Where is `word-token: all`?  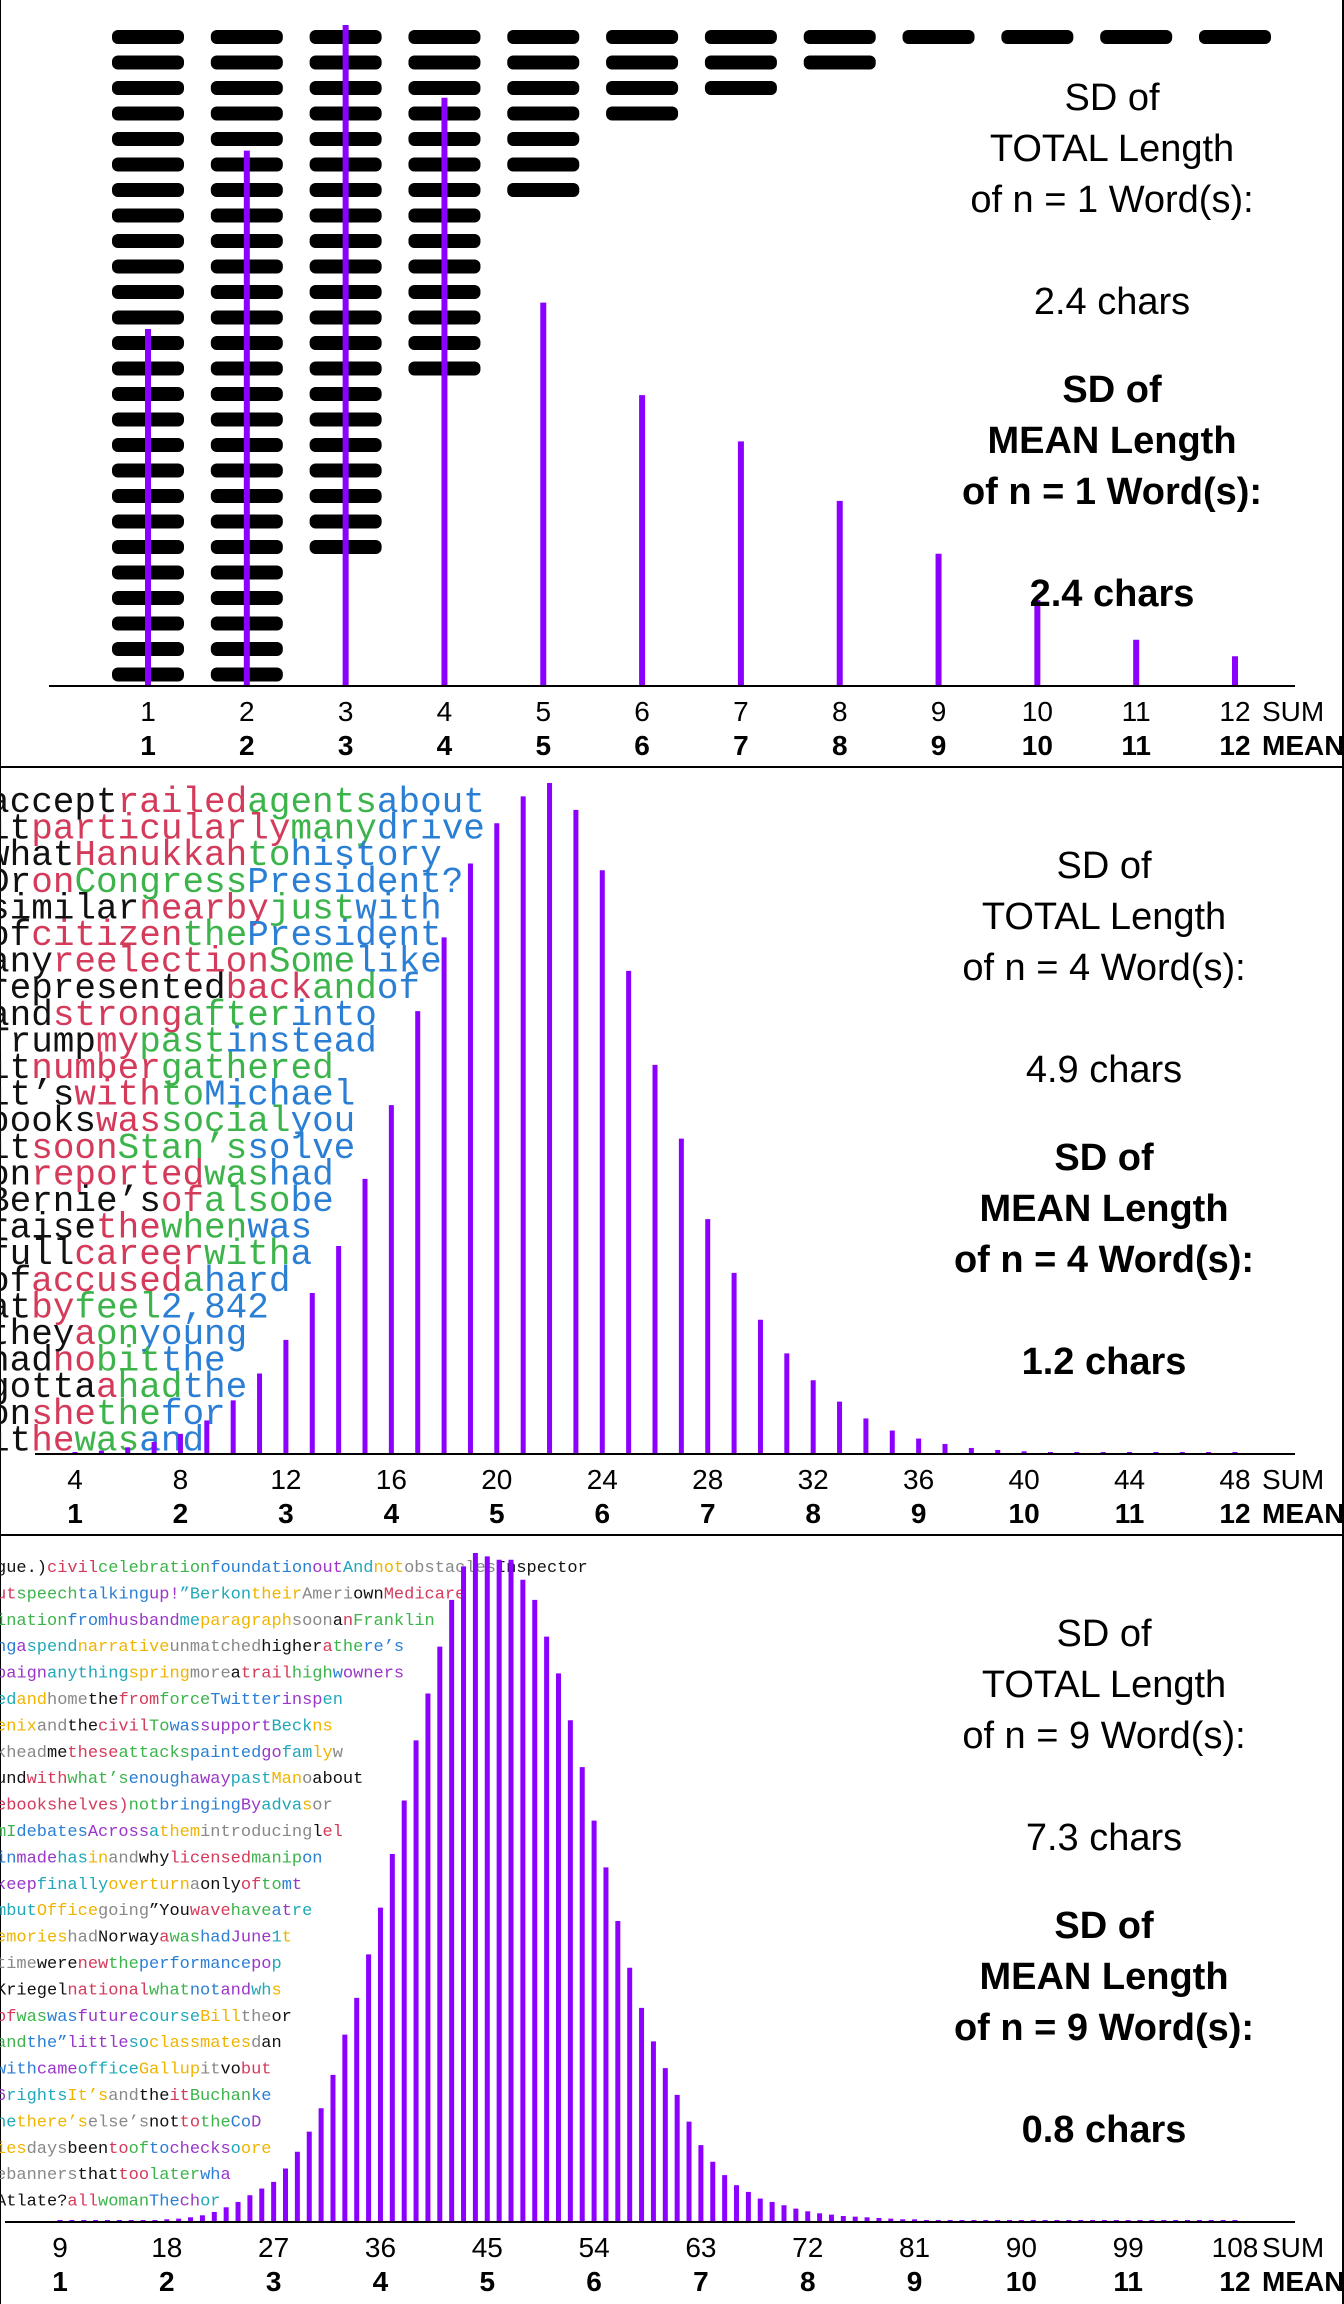
word-token: all is located at coordinates (82, 2202).